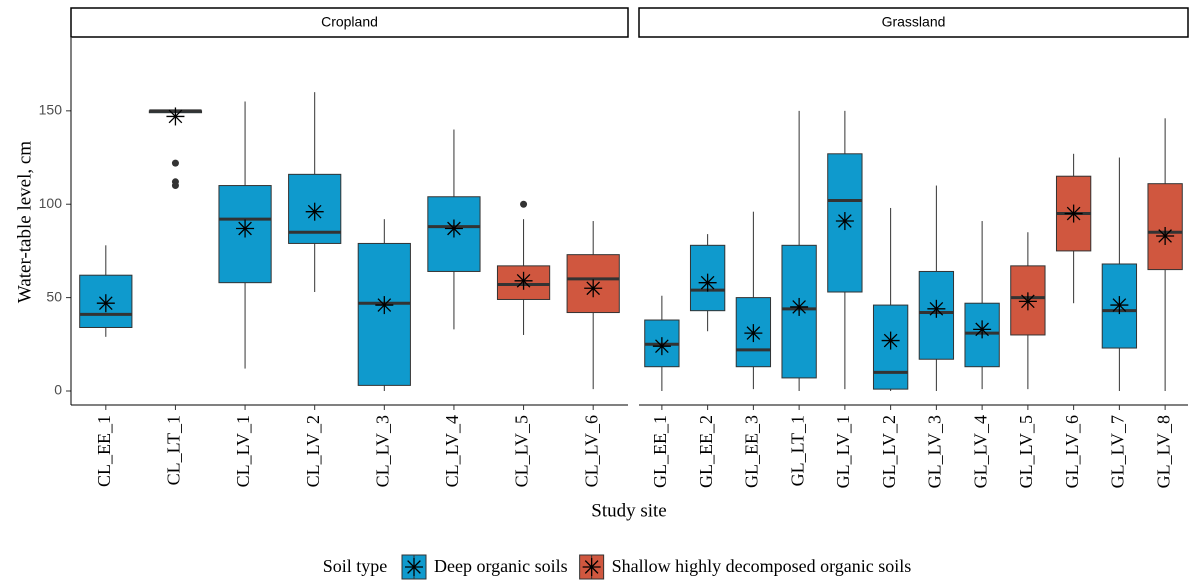 The image size is (1198, 584). I want to click on y-tick-label: 150, so click(51, 110).